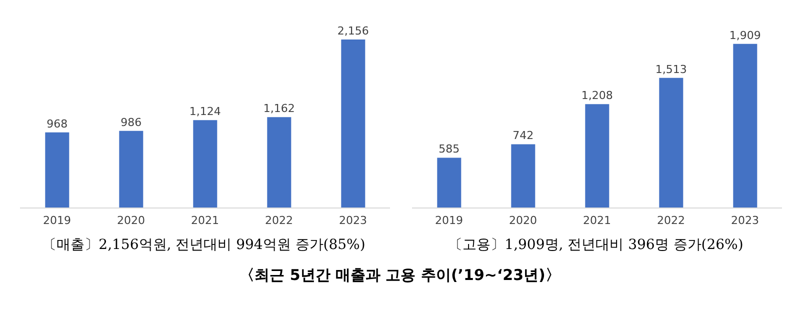  What do you see at coordinates (57, 123) in the screenshot?
I see `data-label: 968` at bounding box center [57, 123].